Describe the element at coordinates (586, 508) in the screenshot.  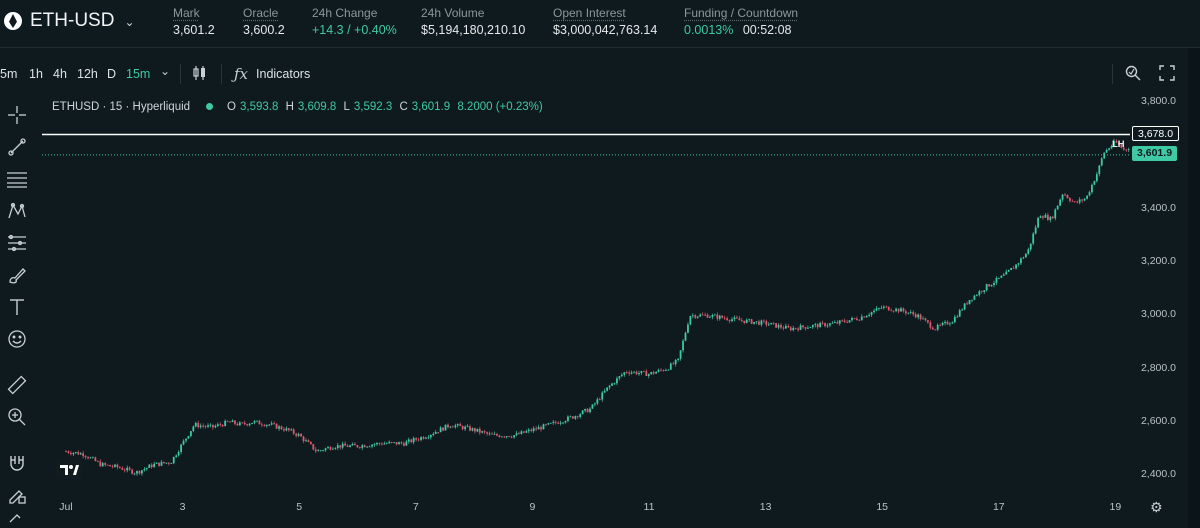
I see `time-axis: Jul 3 5 7 9 11 13 15 17 19` at that location.